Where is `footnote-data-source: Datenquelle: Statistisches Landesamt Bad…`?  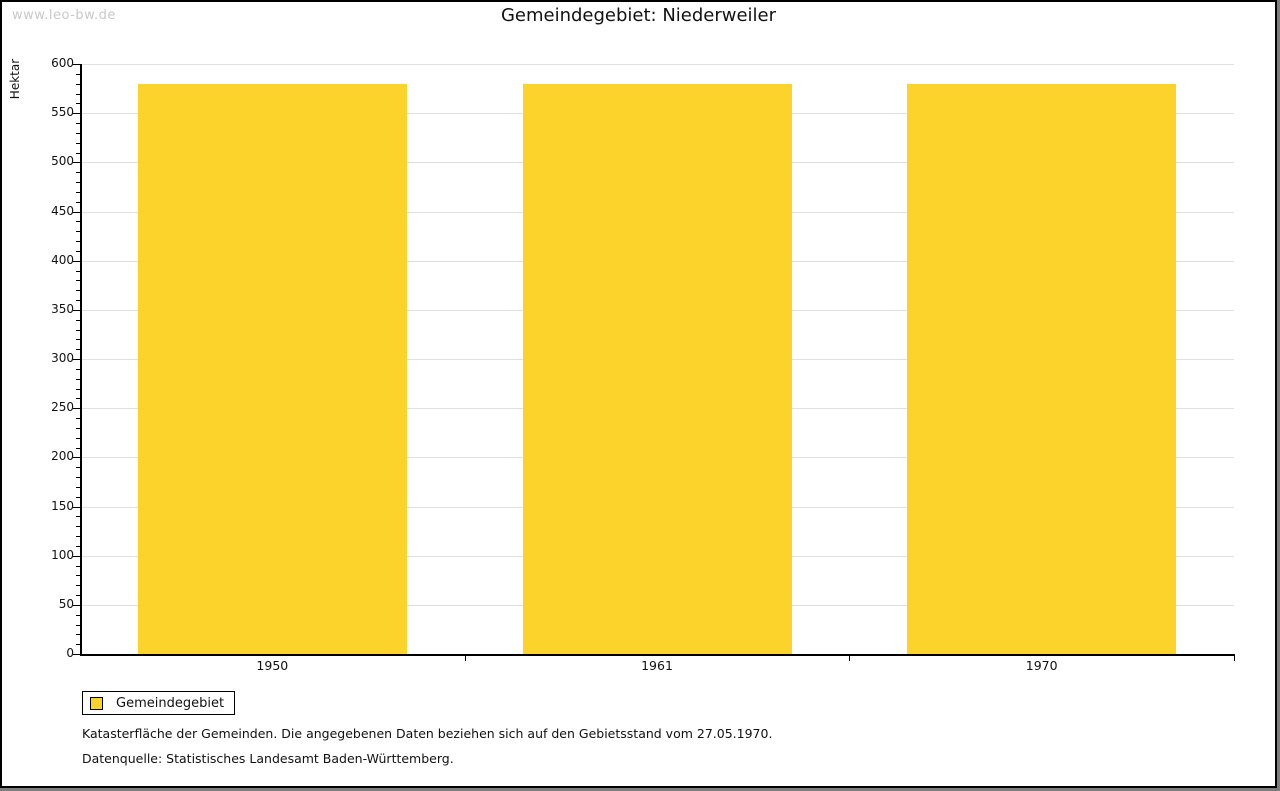
footnote-data-source: Datenquelle: Statistisches Landesamt Bad… is located at coordinates (268, 758).